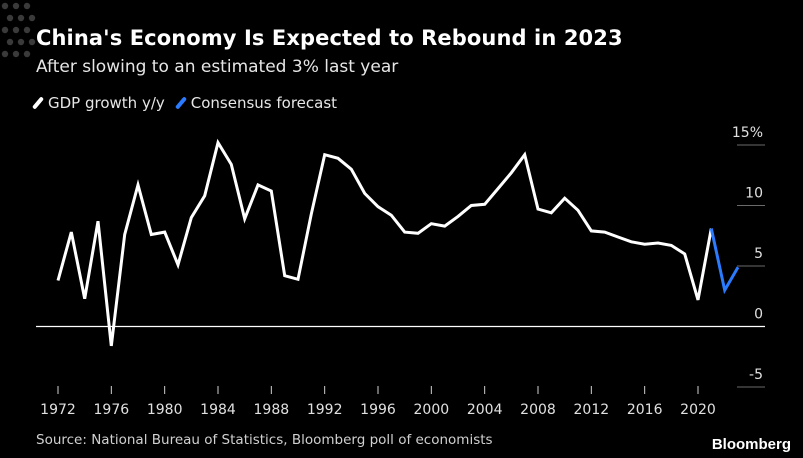  What do you see at coordinates (754, 194) in the screenshot?
I see `y-tick-label-10: 10` at bounding box center [754, 194].